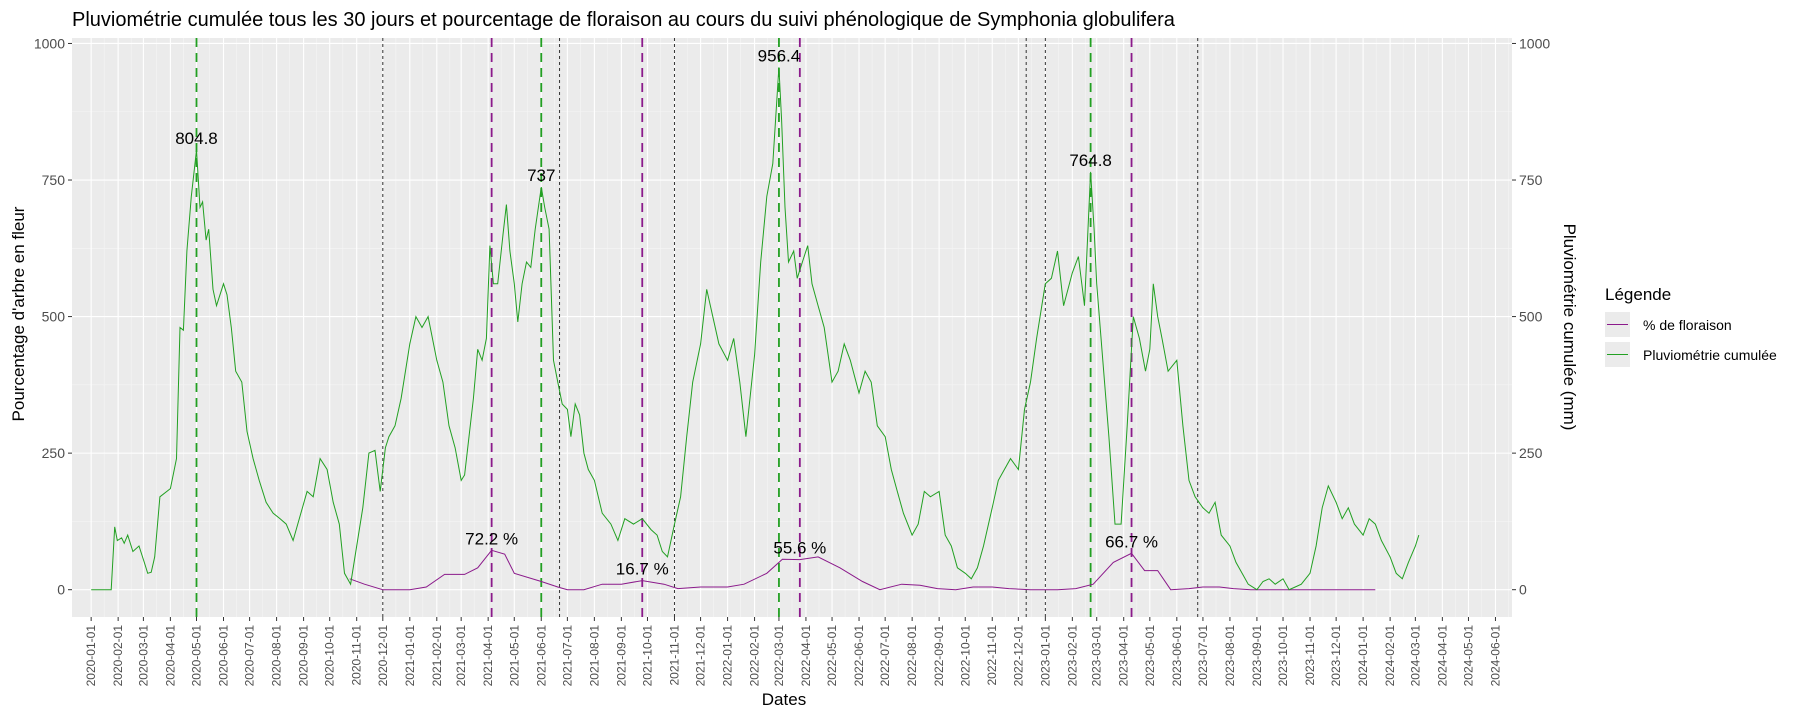 The image size is (1795, 717). I want to click on x-tick-label: 2021-07-01, so click(567, 656).